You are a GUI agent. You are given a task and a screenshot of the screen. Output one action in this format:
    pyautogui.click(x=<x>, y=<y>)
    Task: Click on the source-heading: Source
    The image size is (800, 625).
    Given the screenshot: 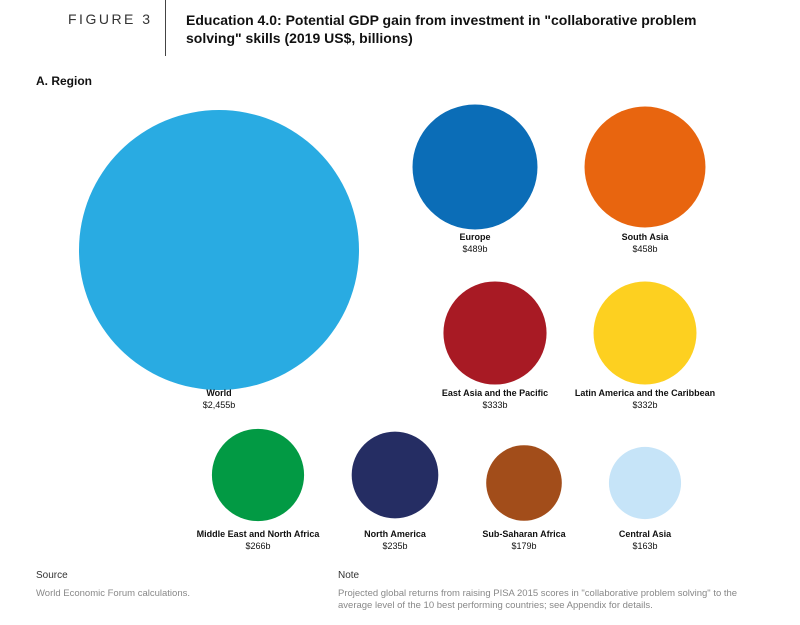 What is the action you would take?
    pyautogui.click(x=52, y=575)
    